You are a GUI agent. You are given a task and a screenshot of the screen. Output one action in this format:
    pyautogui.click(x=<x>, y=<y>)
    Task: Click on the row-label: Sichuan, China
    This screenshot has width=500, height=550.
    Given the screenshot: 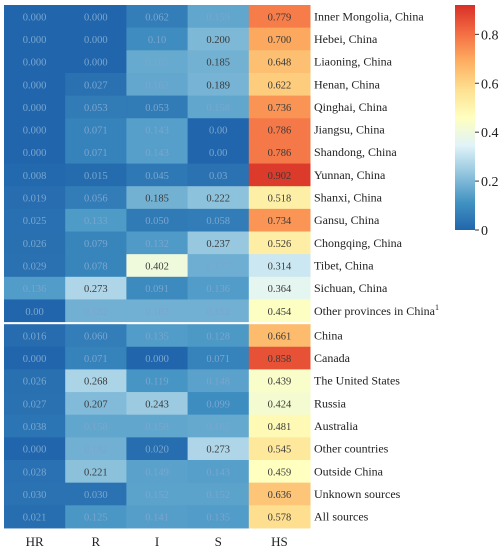 What is the action you would take?
    pyautogui.click(x=351, y=288)
    